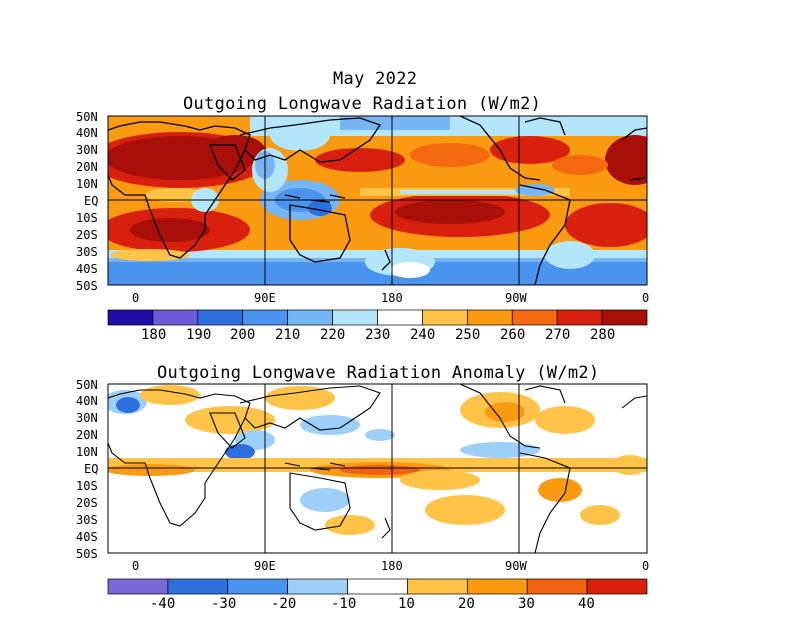 This screenshot has height=618, width=800. Describe the element at coordinates (526, 604) in the screenshot. I see `bottom-colorbar-label: 30` at that location.